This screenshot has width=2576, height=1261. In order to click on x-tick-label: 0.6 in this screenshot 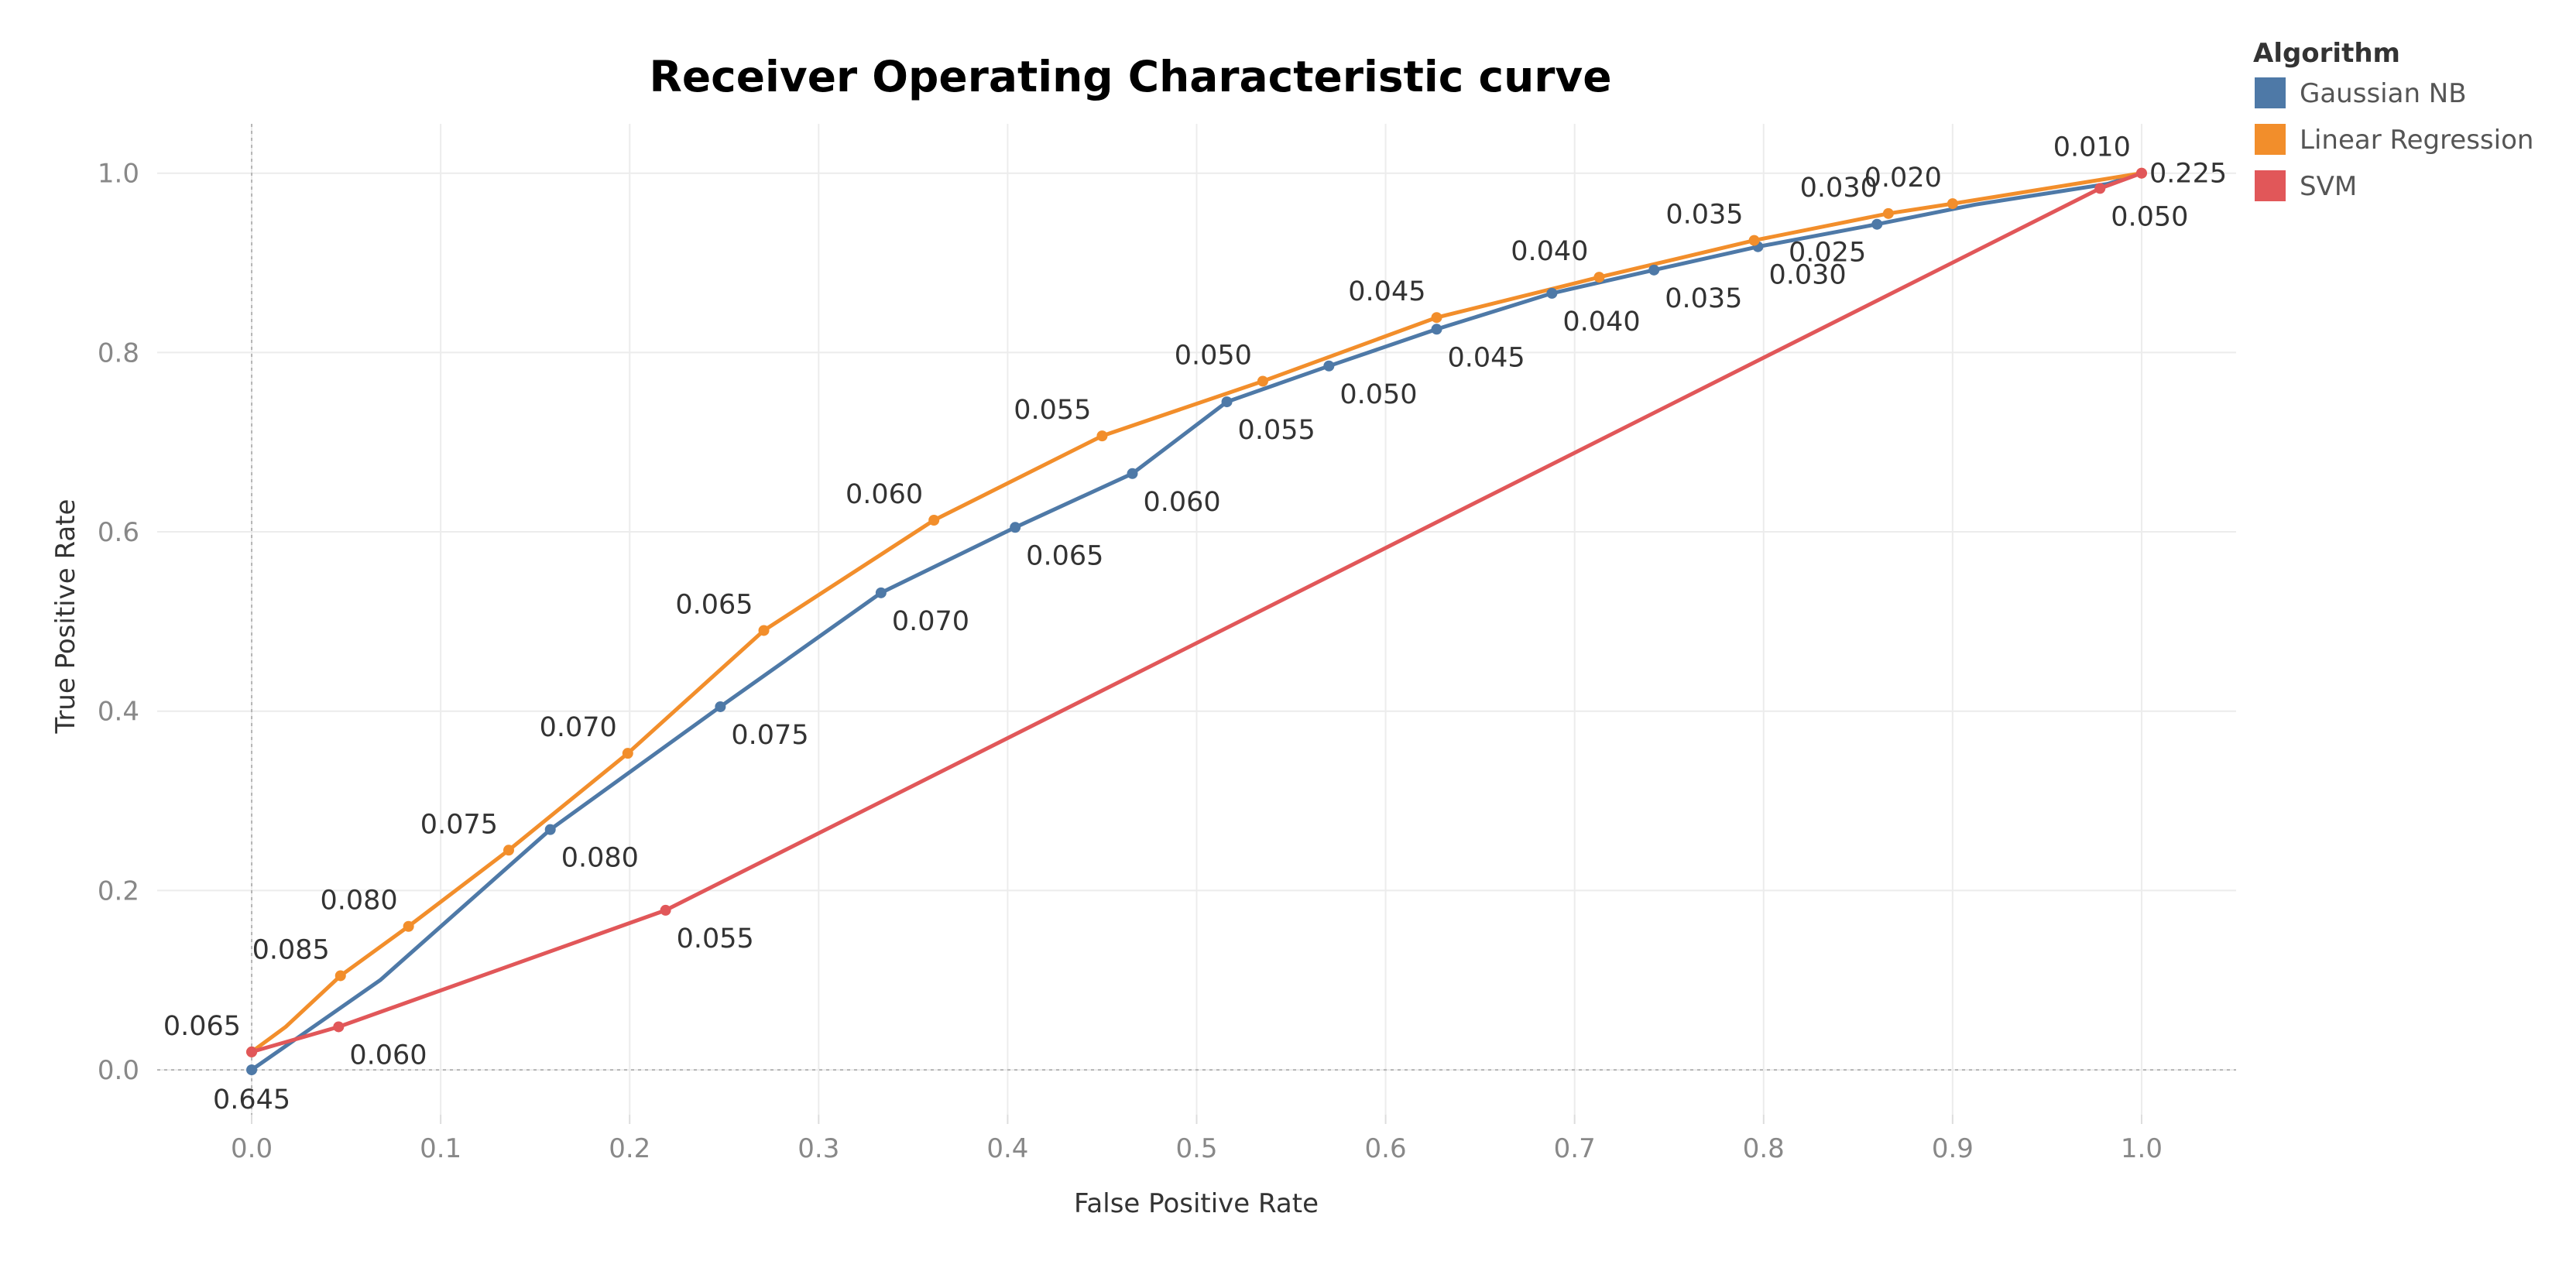, I will do `click(1386, 1148)`.